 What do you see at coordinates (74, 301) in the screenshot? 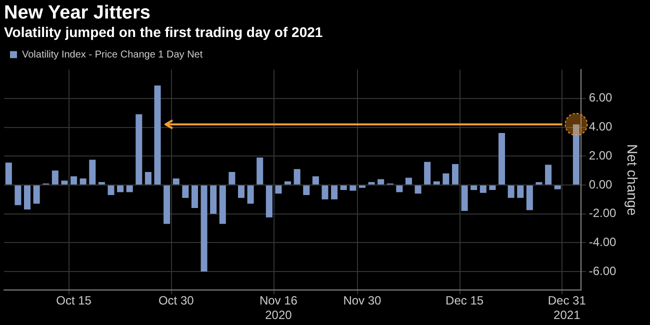
I see `x-tick-label: Oct 15` at bounding box center [74, 301].